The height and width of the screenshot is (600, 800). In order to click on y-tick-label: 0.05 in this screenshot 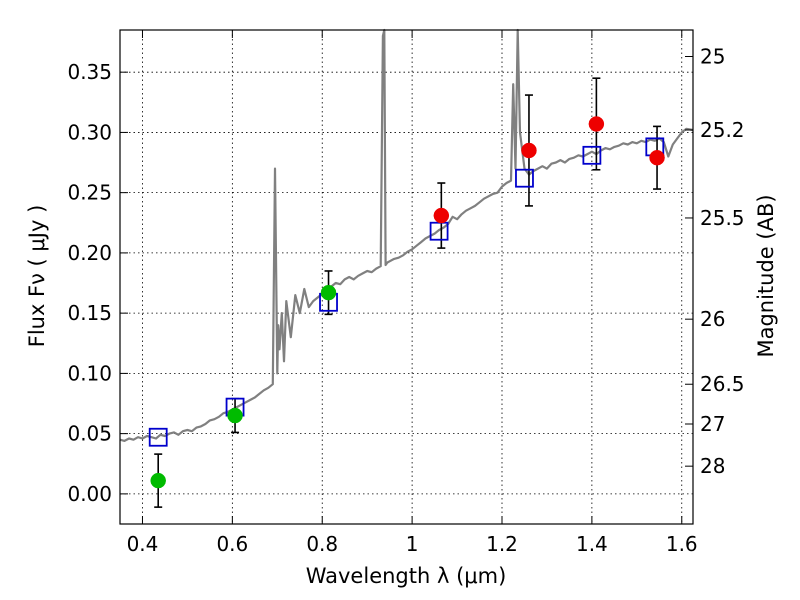, I will do `click(89, 434)`.